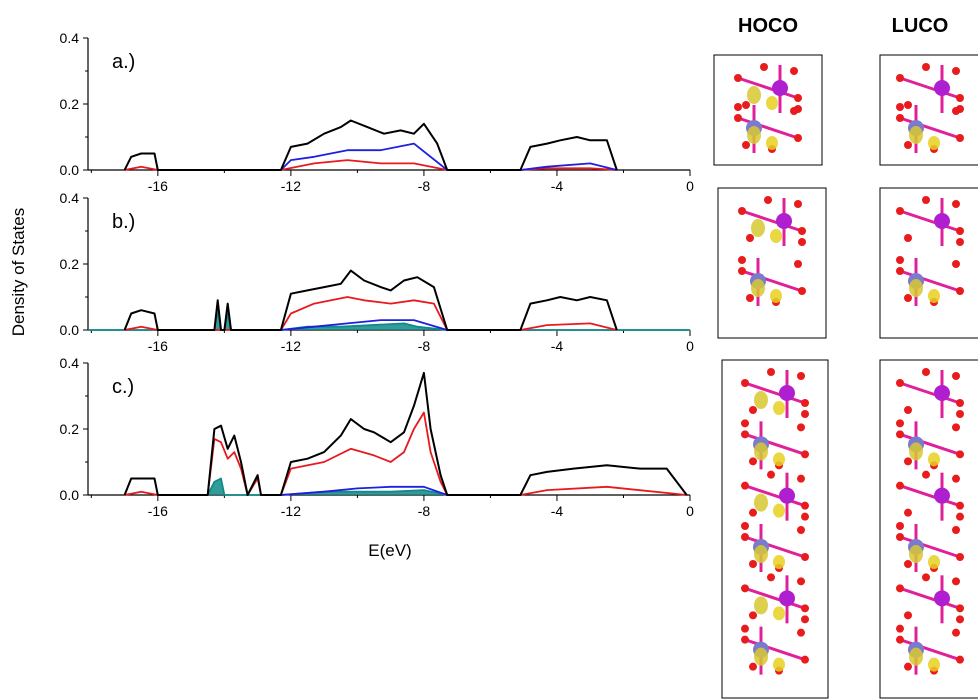  Describe the element at coordinates (920, 26) in the screenshot. I see `luco-header: LUCO` at that location.